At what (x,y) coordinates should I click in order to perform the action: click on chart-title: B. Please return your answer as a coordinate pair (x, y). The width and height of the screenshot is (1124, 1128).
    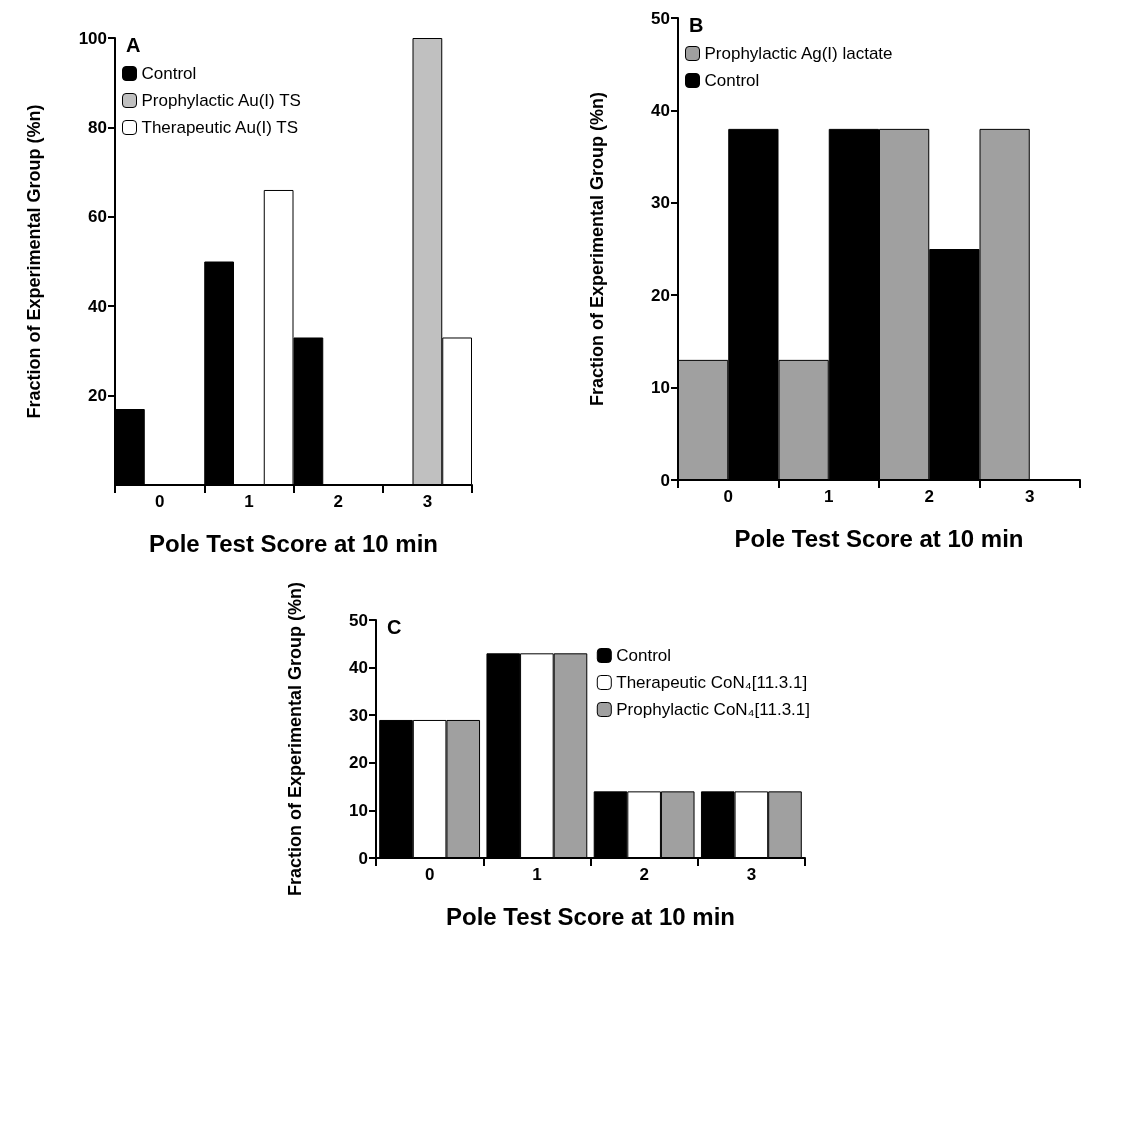
    Looking at the image, I should click on (696, 25).